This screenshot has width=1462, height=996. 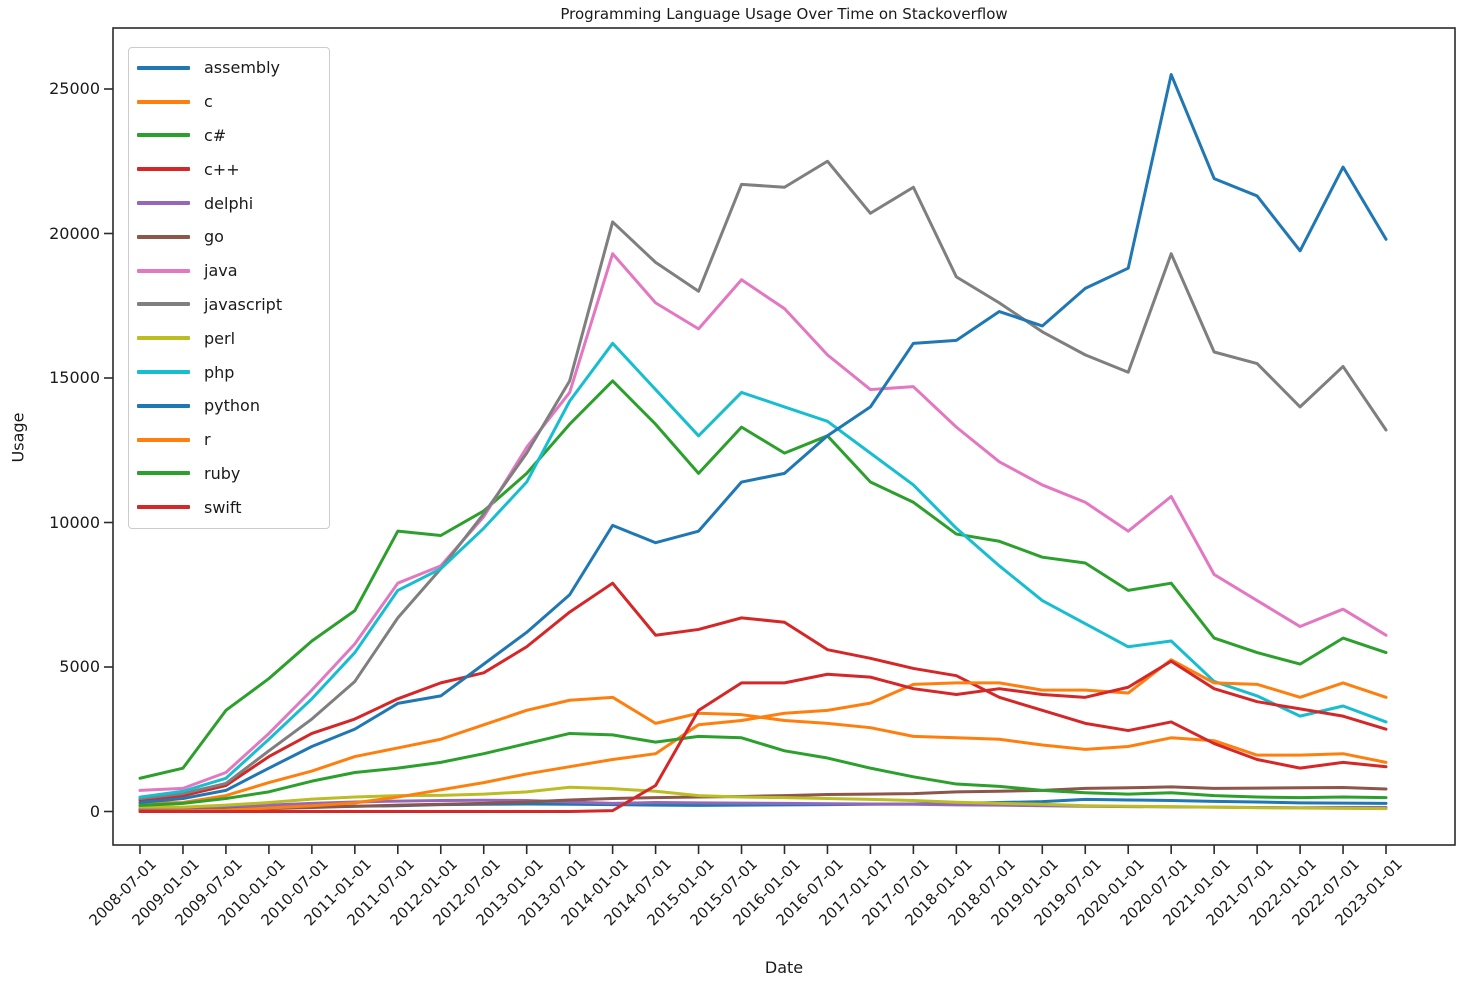 What do you see at coordinates (763, 769) in the screenshot?
I see `series-line-ruby` at bounding box center [763, 769].